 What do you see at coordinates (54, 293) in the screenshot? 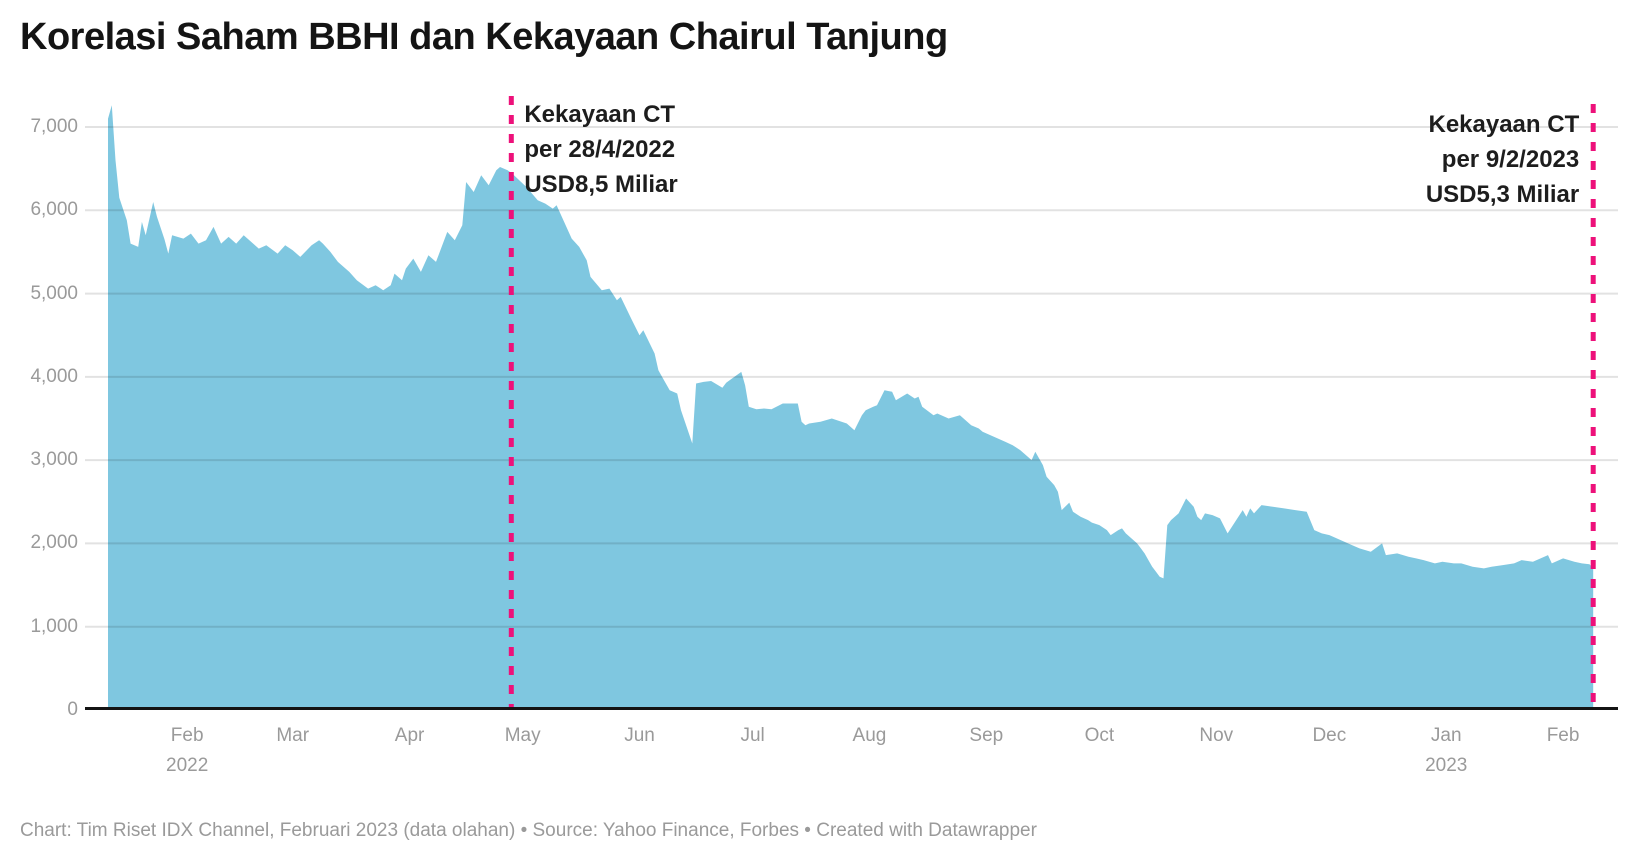
I see `y-axis-tick-label: 5,000` at bounding box center [54, 293].